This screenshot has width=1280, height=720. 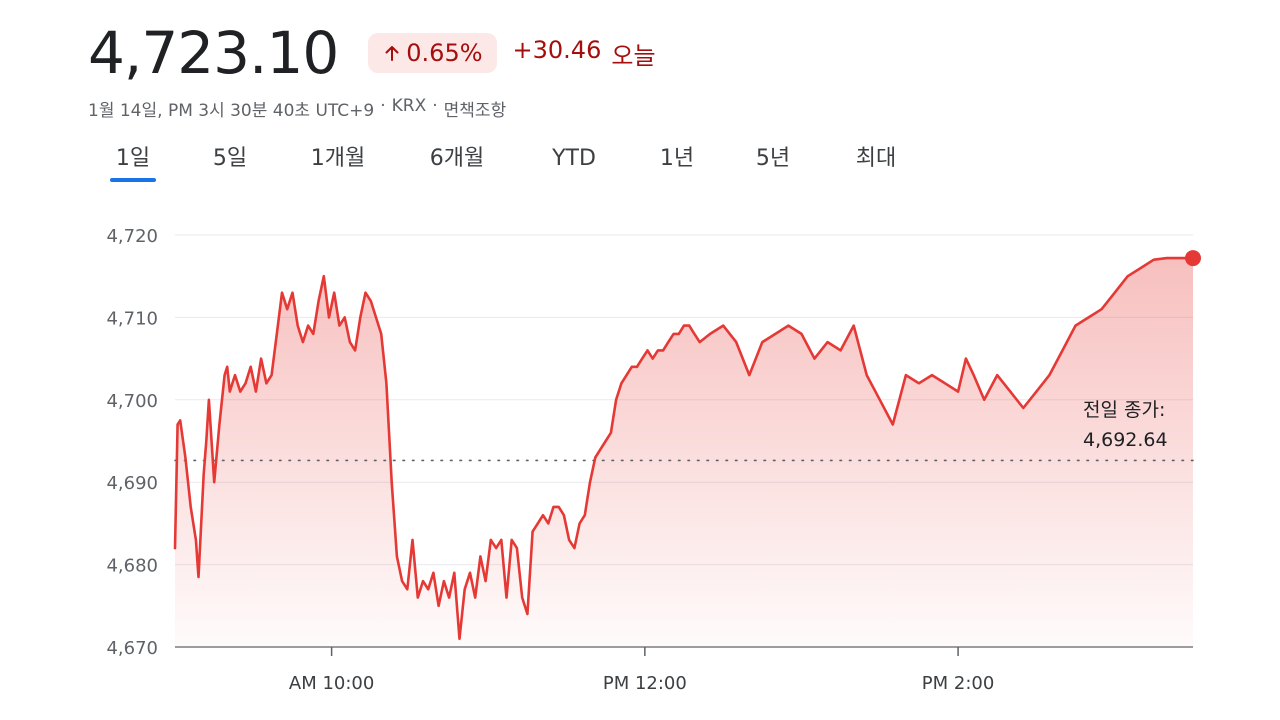 I want to click on change-absolute: +30.46 오늘, so click(x=584, y=53).